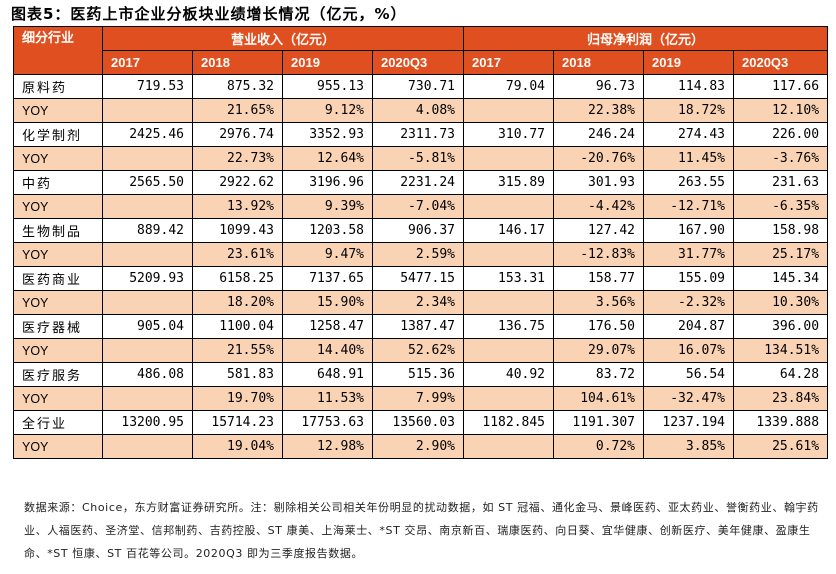  Describe the element at coordinates (147, 326) in the screenshot. I see `table-cell: 905.04` at that location.